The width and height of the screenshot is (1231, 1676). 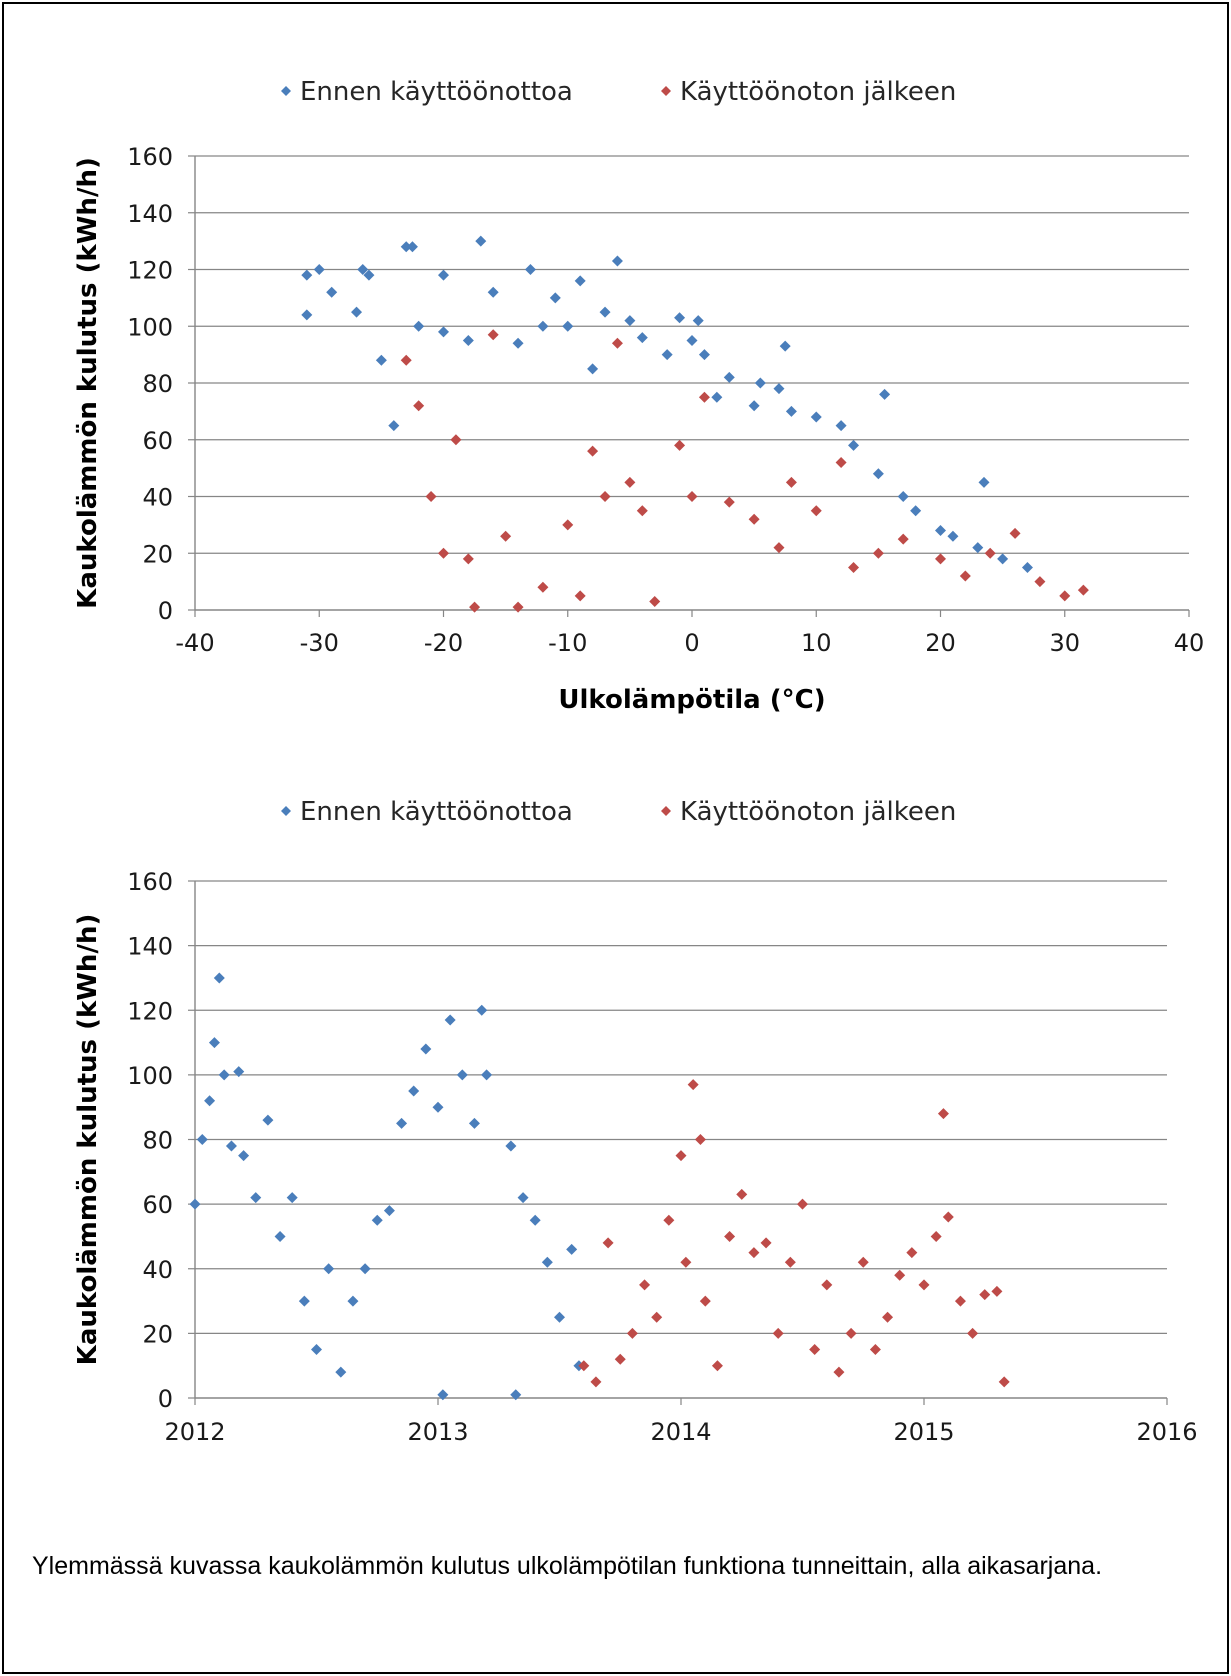 I want to click on legend-marker-before, so click(x=286, y=91).